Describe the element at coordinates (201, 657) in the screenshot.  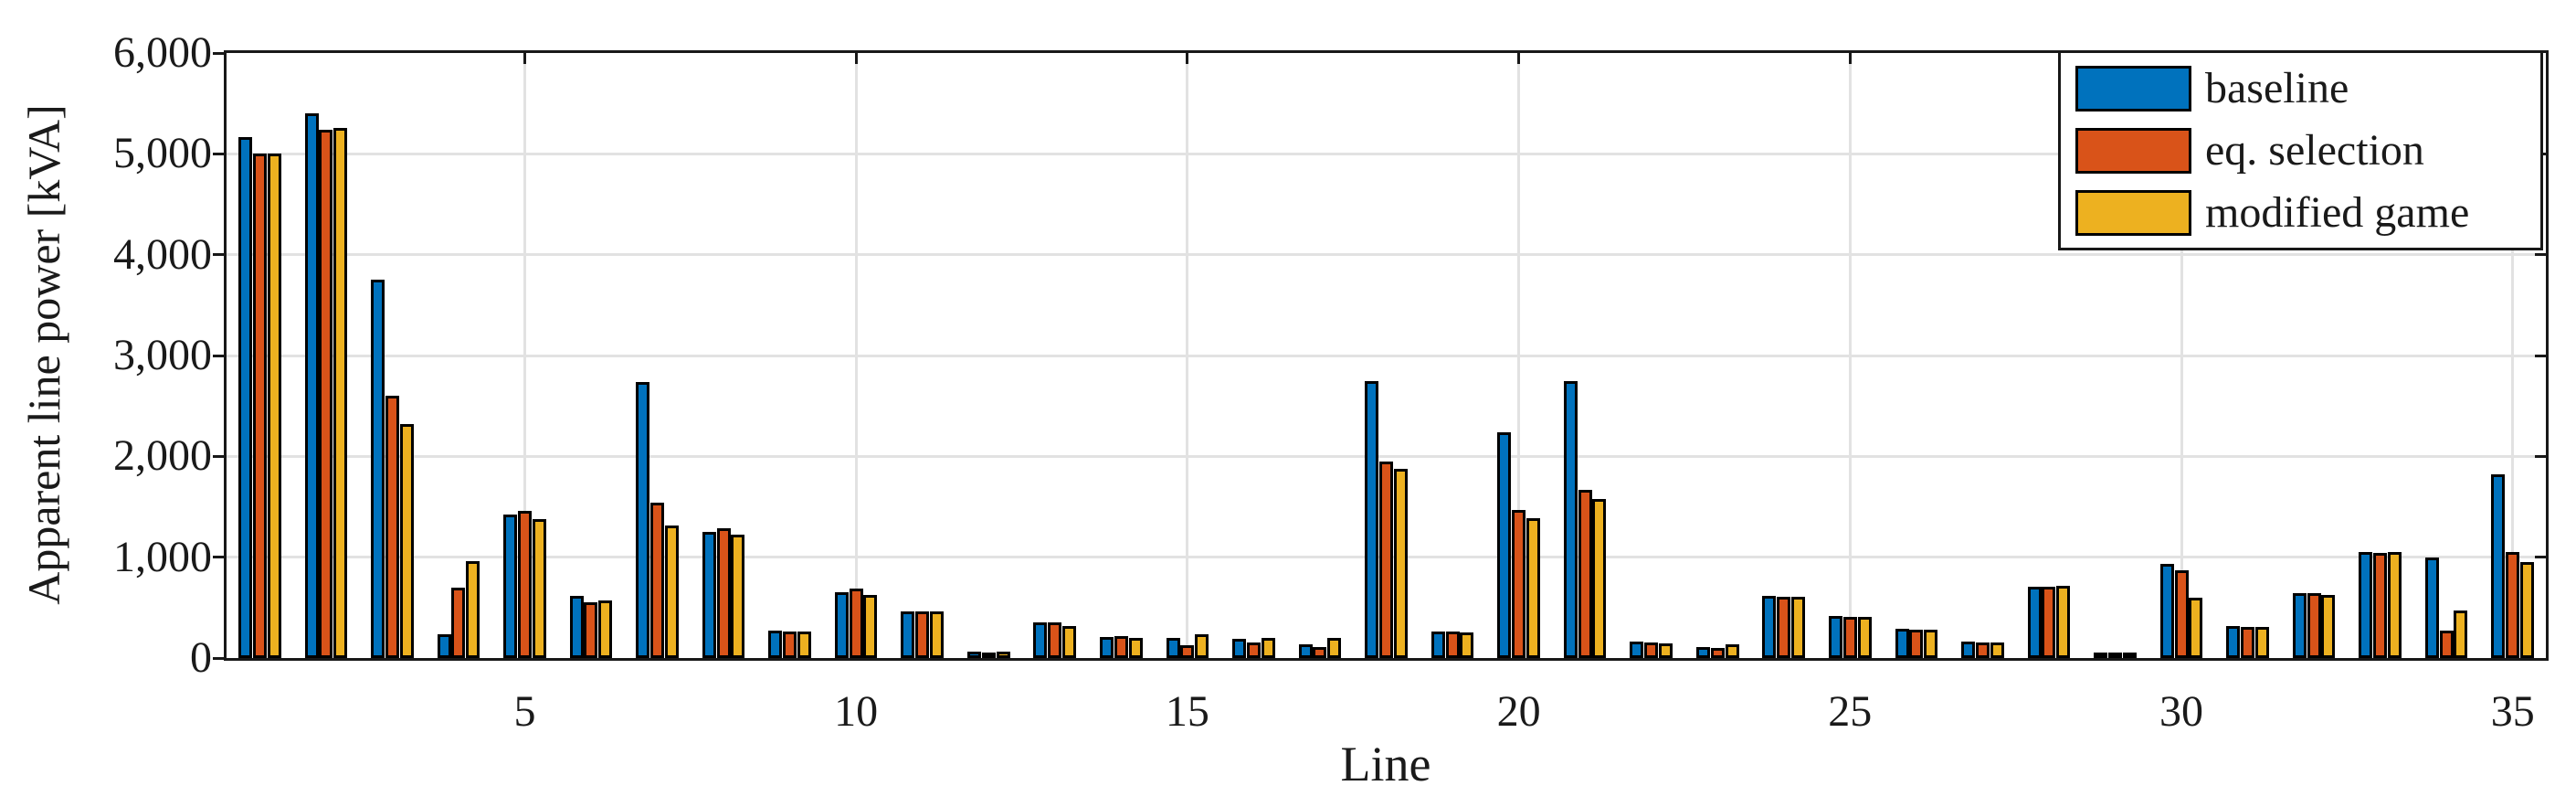
I see `y-tick-label: 0` at that location.